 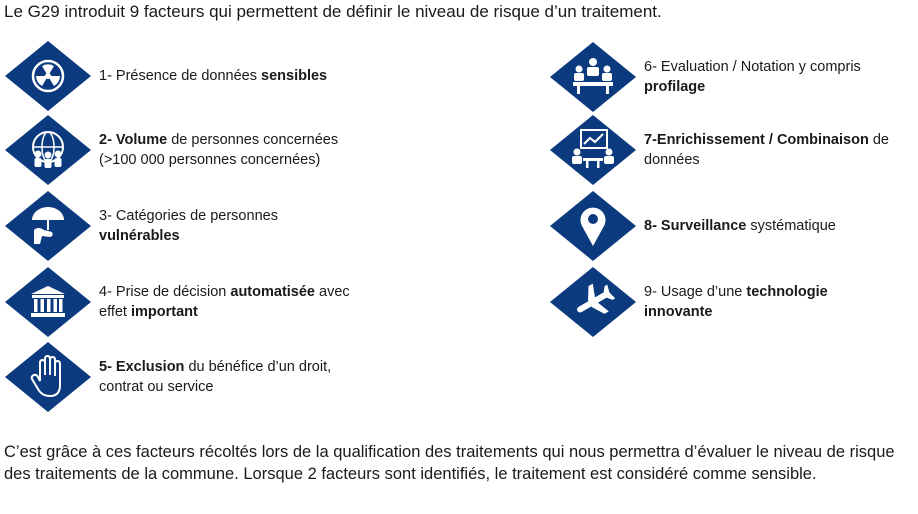 What do you see at coordinates (181, 226) in the screenshot?
I see `factor-3: 3- Catégories de personnes vulnérables` at bounding box center [181, 226].